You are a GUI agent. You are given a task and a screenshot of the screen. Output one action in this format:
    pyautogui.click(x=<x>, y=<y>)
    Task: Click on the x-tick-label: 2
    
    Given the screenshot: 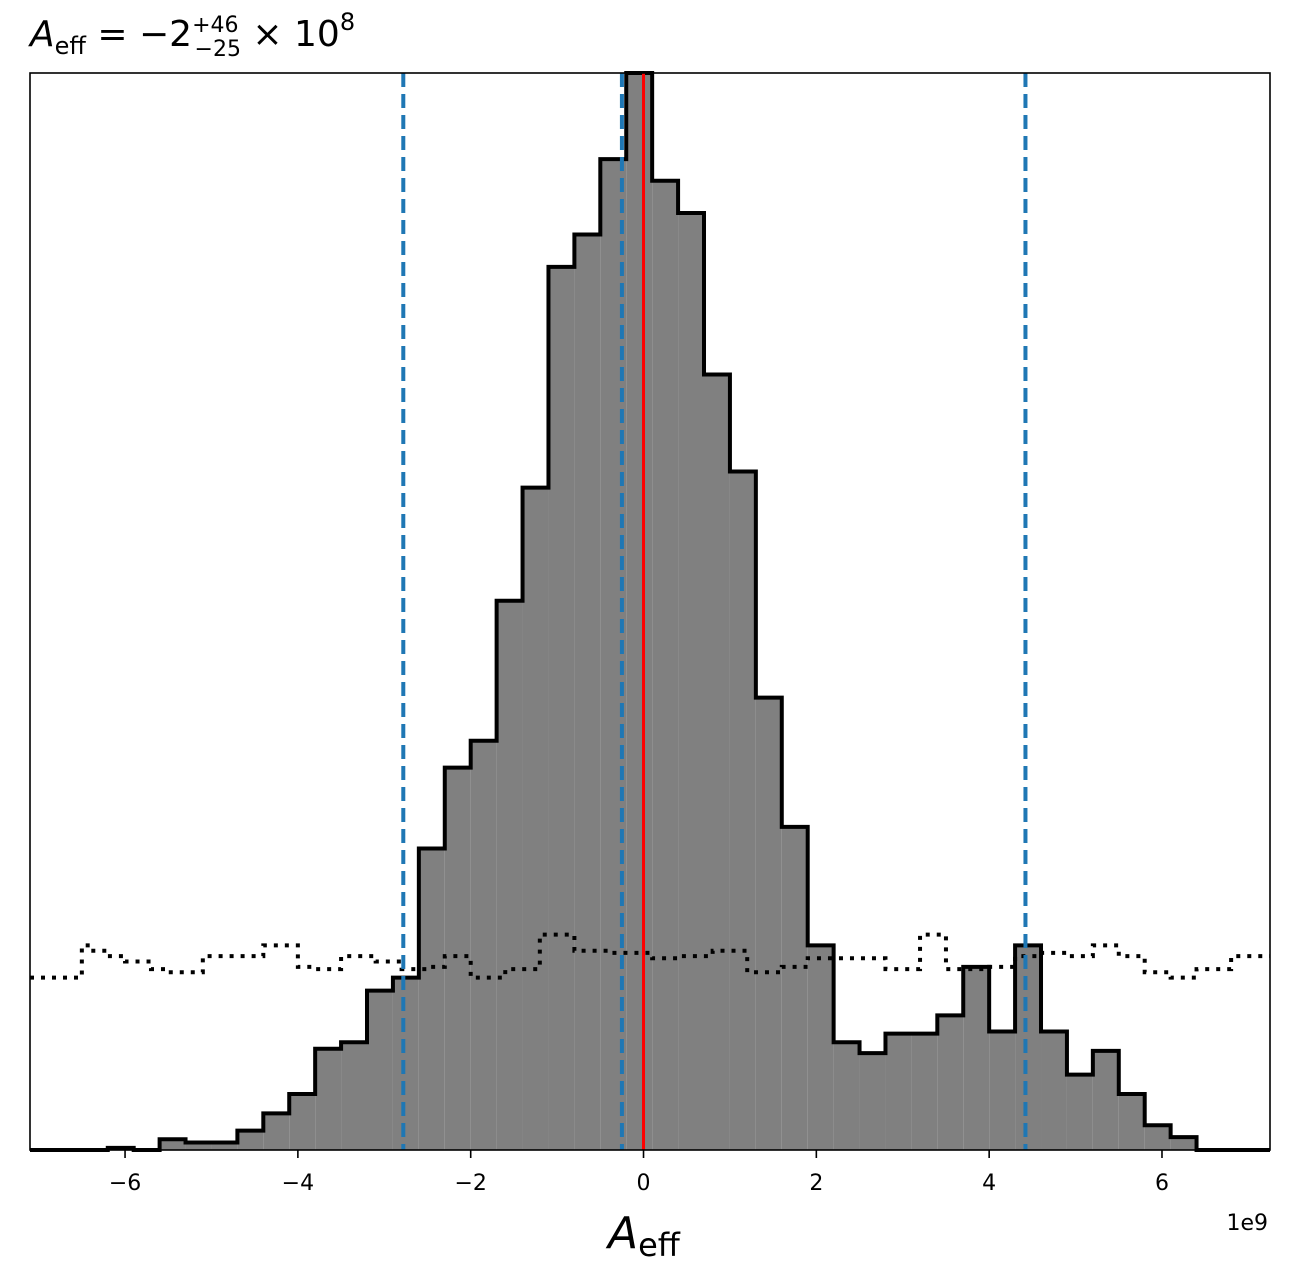 What is the action you would take?
    pyautogui.click(x=816, y=1183)
    